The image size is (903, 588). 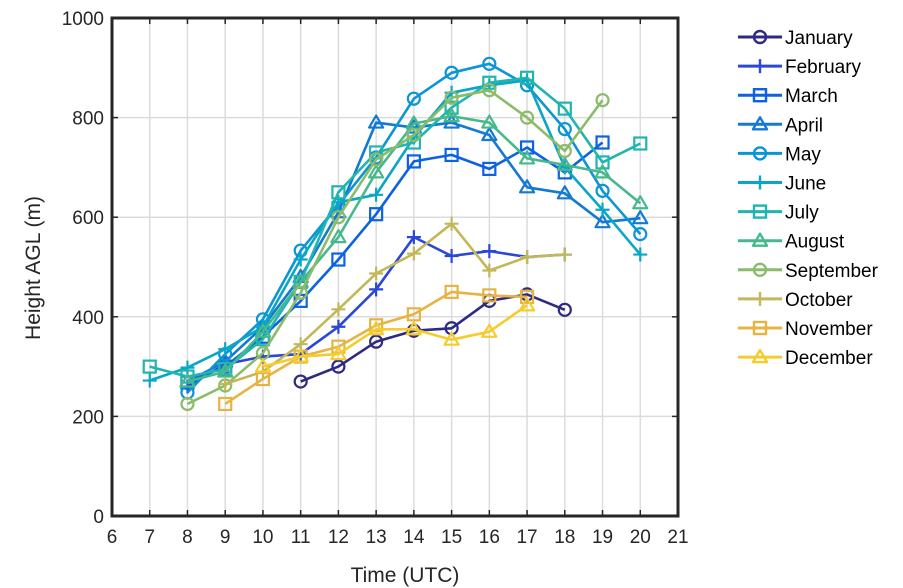 I want to click on legend-item-august: August, so click(x=791, y=242).